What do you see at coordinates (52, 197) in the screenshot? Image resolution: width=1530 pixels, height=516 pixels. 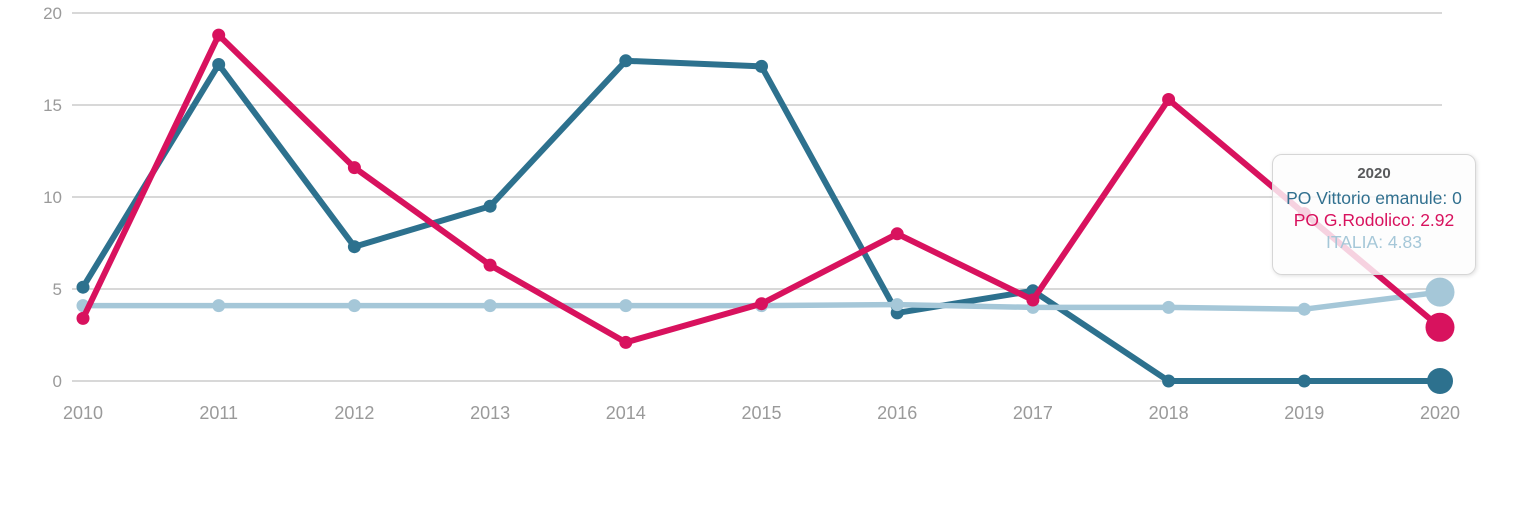 I see `y-axis-label: 10` at bounding box center [52, 197].